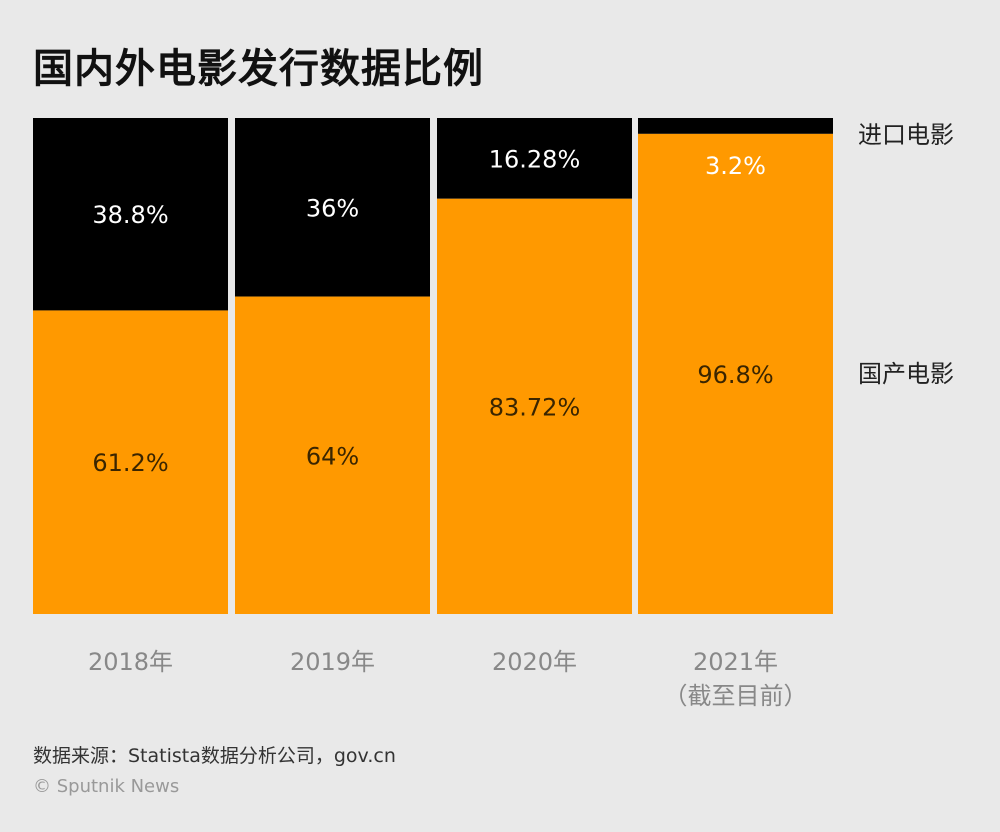 The image size is (1000, 832). Describe the element at coordinates (736, 696) in the screenshot. I see `x-tick-label-3: （截至目前）` at that location.